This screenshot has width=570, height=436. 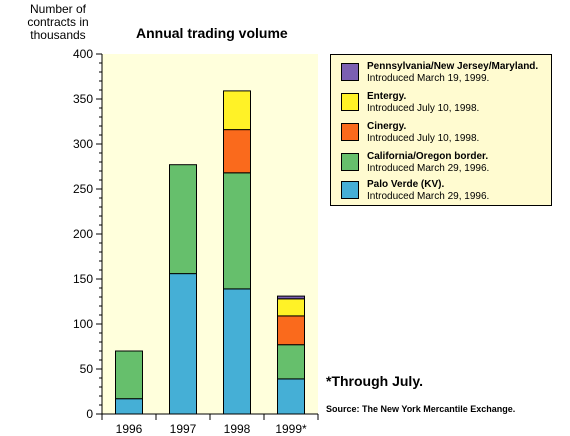 I want to click on legend-swatch-cinergy, so click(x=350, y=132).